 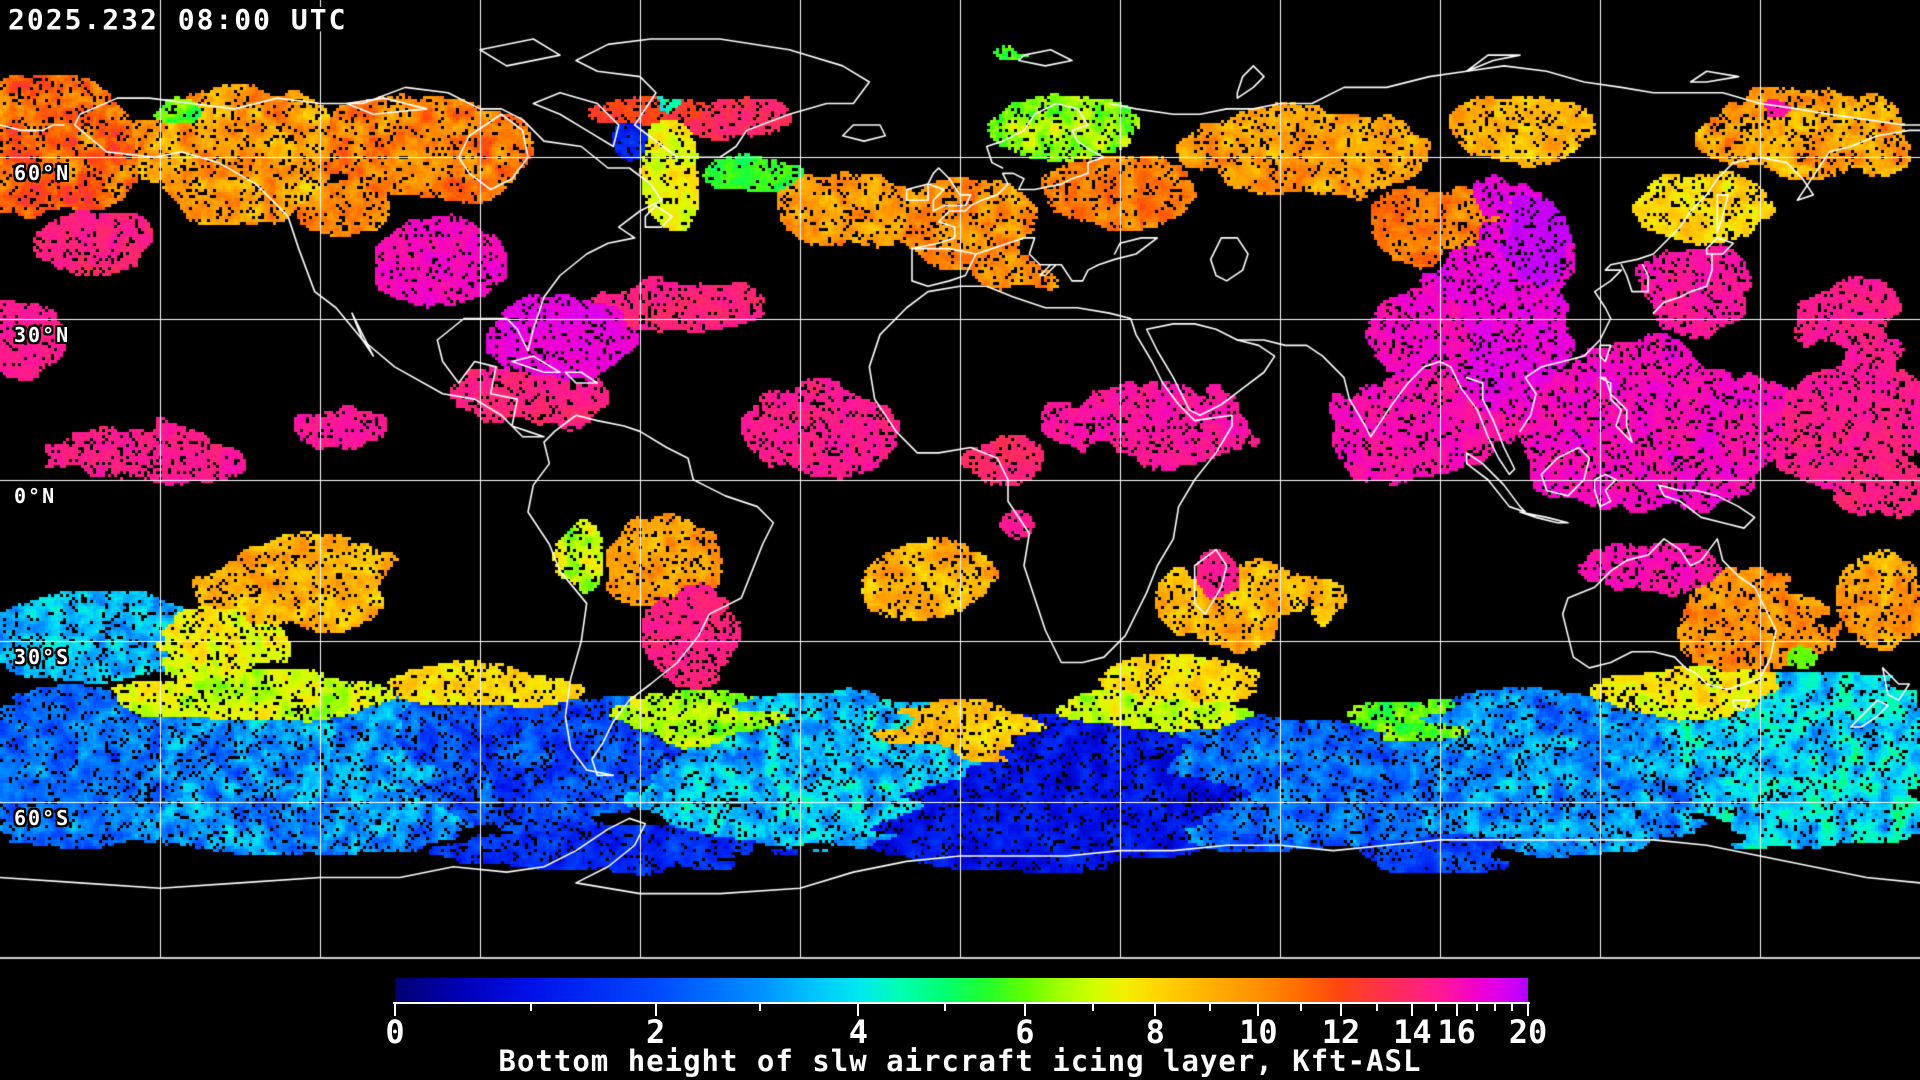 I want to click on colorbar-axis-line, so click(x=961, y=1003).